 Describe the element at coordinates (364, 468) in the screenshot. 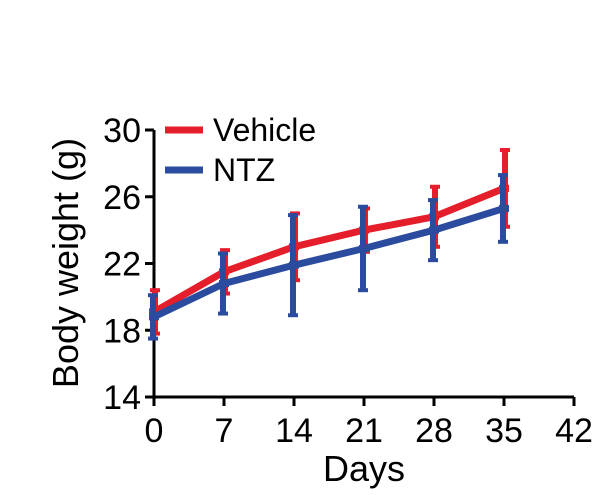

I see `x-axis-label: Days` at that location.